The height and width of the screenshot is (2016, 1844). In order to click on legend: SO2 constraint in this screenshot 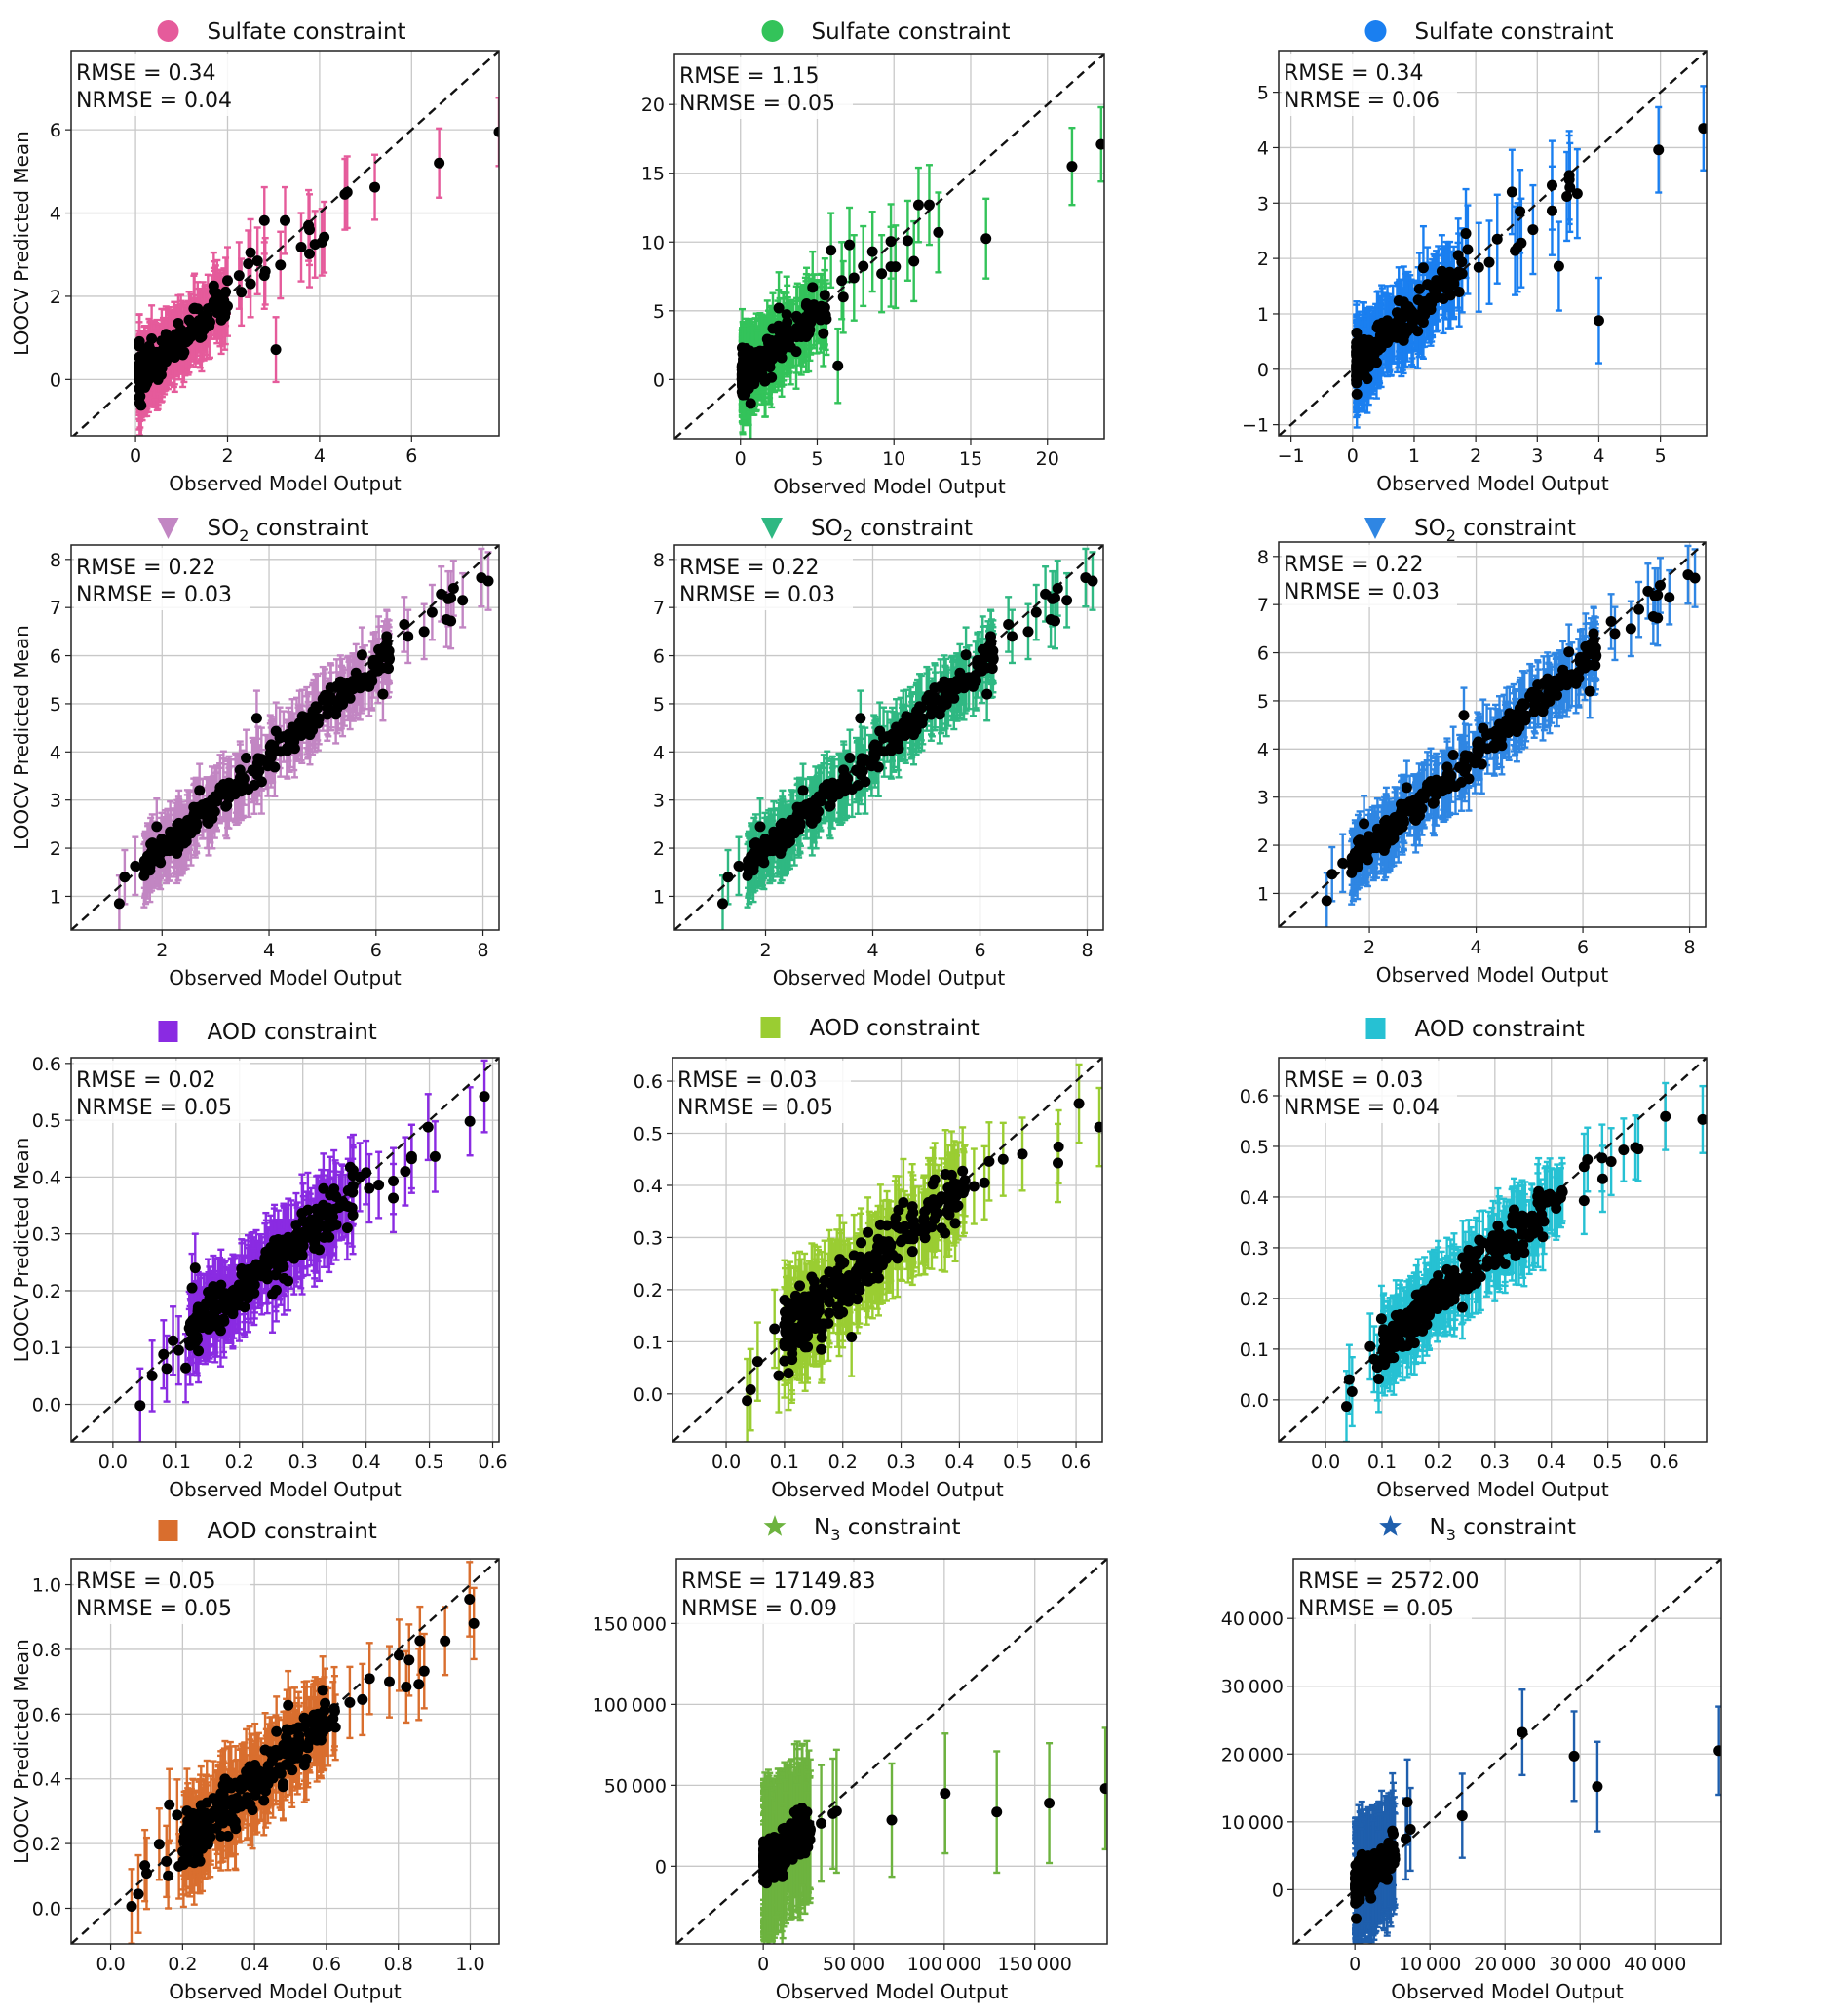, I will do `click(263, 530)`.